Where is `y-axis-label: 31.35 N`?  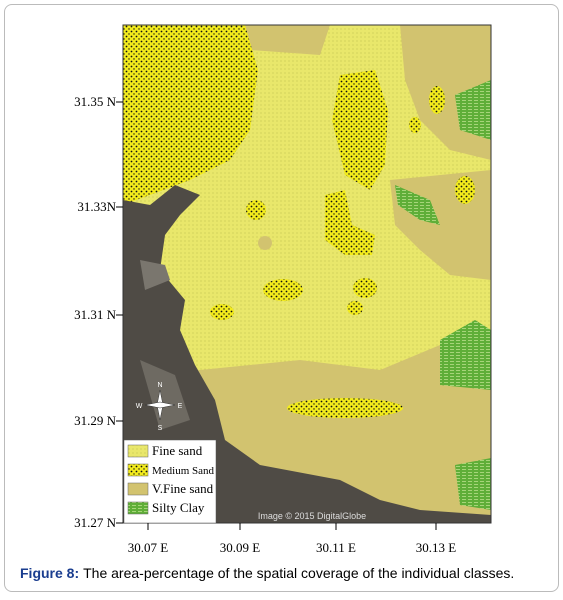
y-axis-label: 31.35 N is located at coordinates (95, 101).